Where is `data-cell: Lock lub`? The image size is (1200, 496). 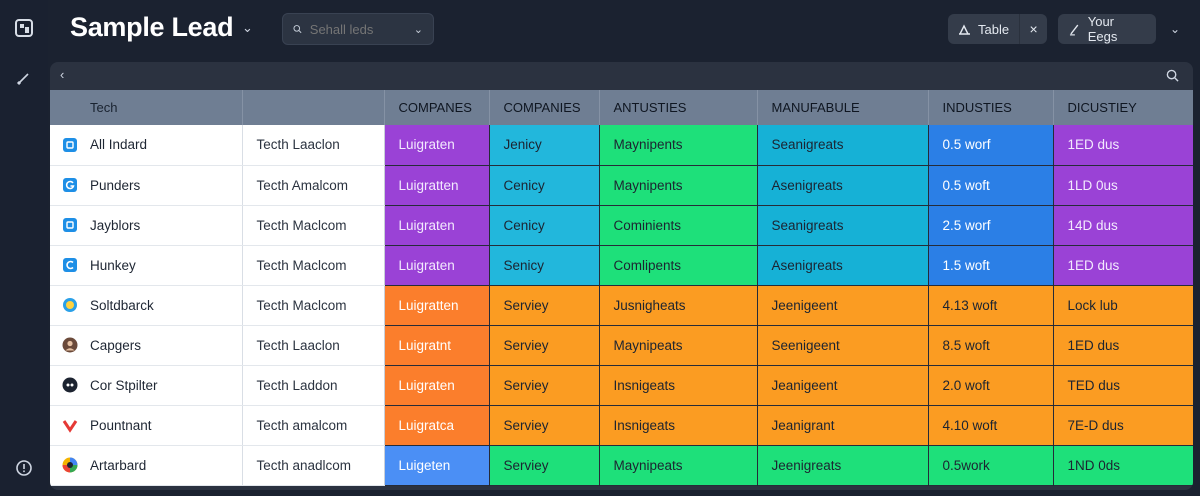
data-cell: Lock lub is located at coordinates (1123, 305).